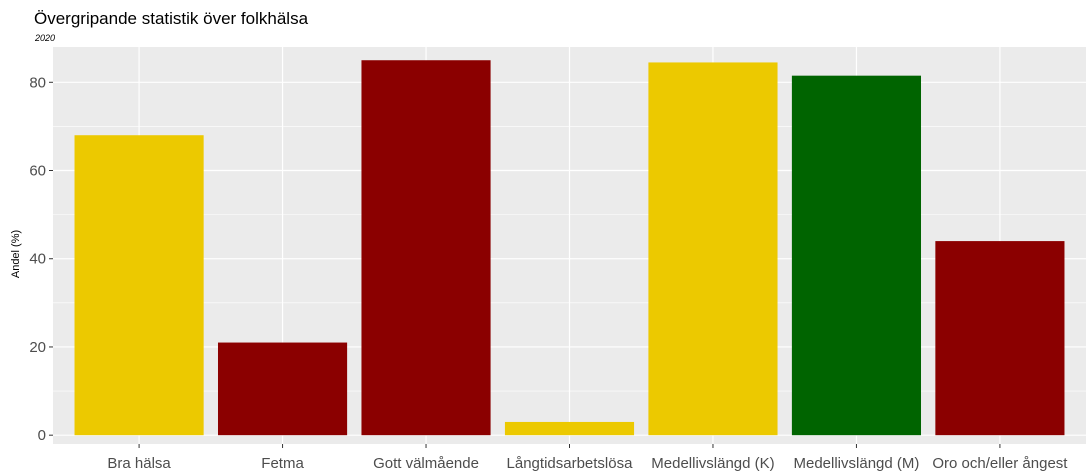 This screenshot has width=1086, height=474. Describe the element at coordinates (37, 171) in the screenshot. I see `y-tick-label: 60` at that location.